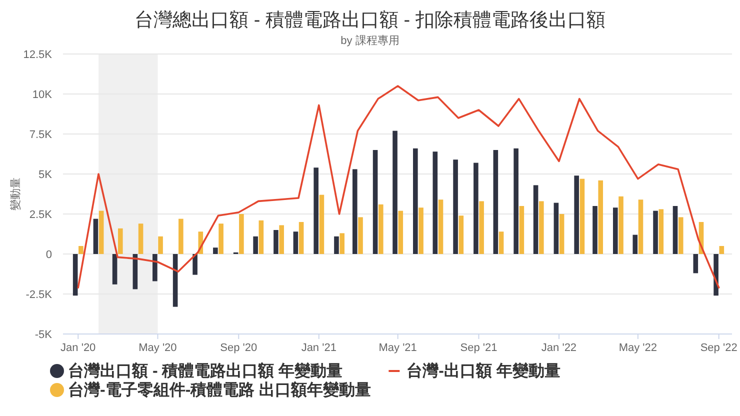  What do you see at coordinates (49, 255) in the screenshot?
I see `y-tick-label: 0` at bounding box center [49, 255].